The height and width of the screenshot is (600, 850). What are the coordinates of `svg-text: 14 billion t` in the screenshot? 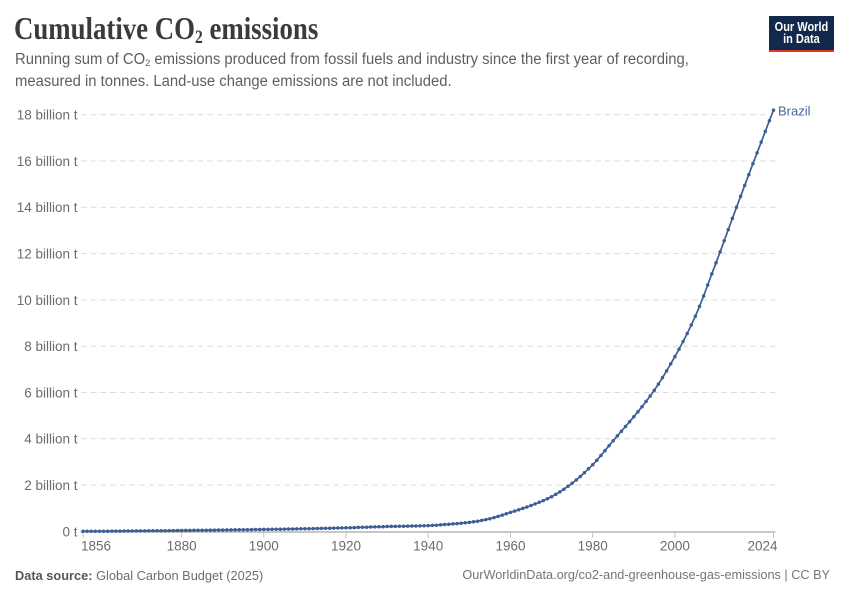 It's located at (47, 207).